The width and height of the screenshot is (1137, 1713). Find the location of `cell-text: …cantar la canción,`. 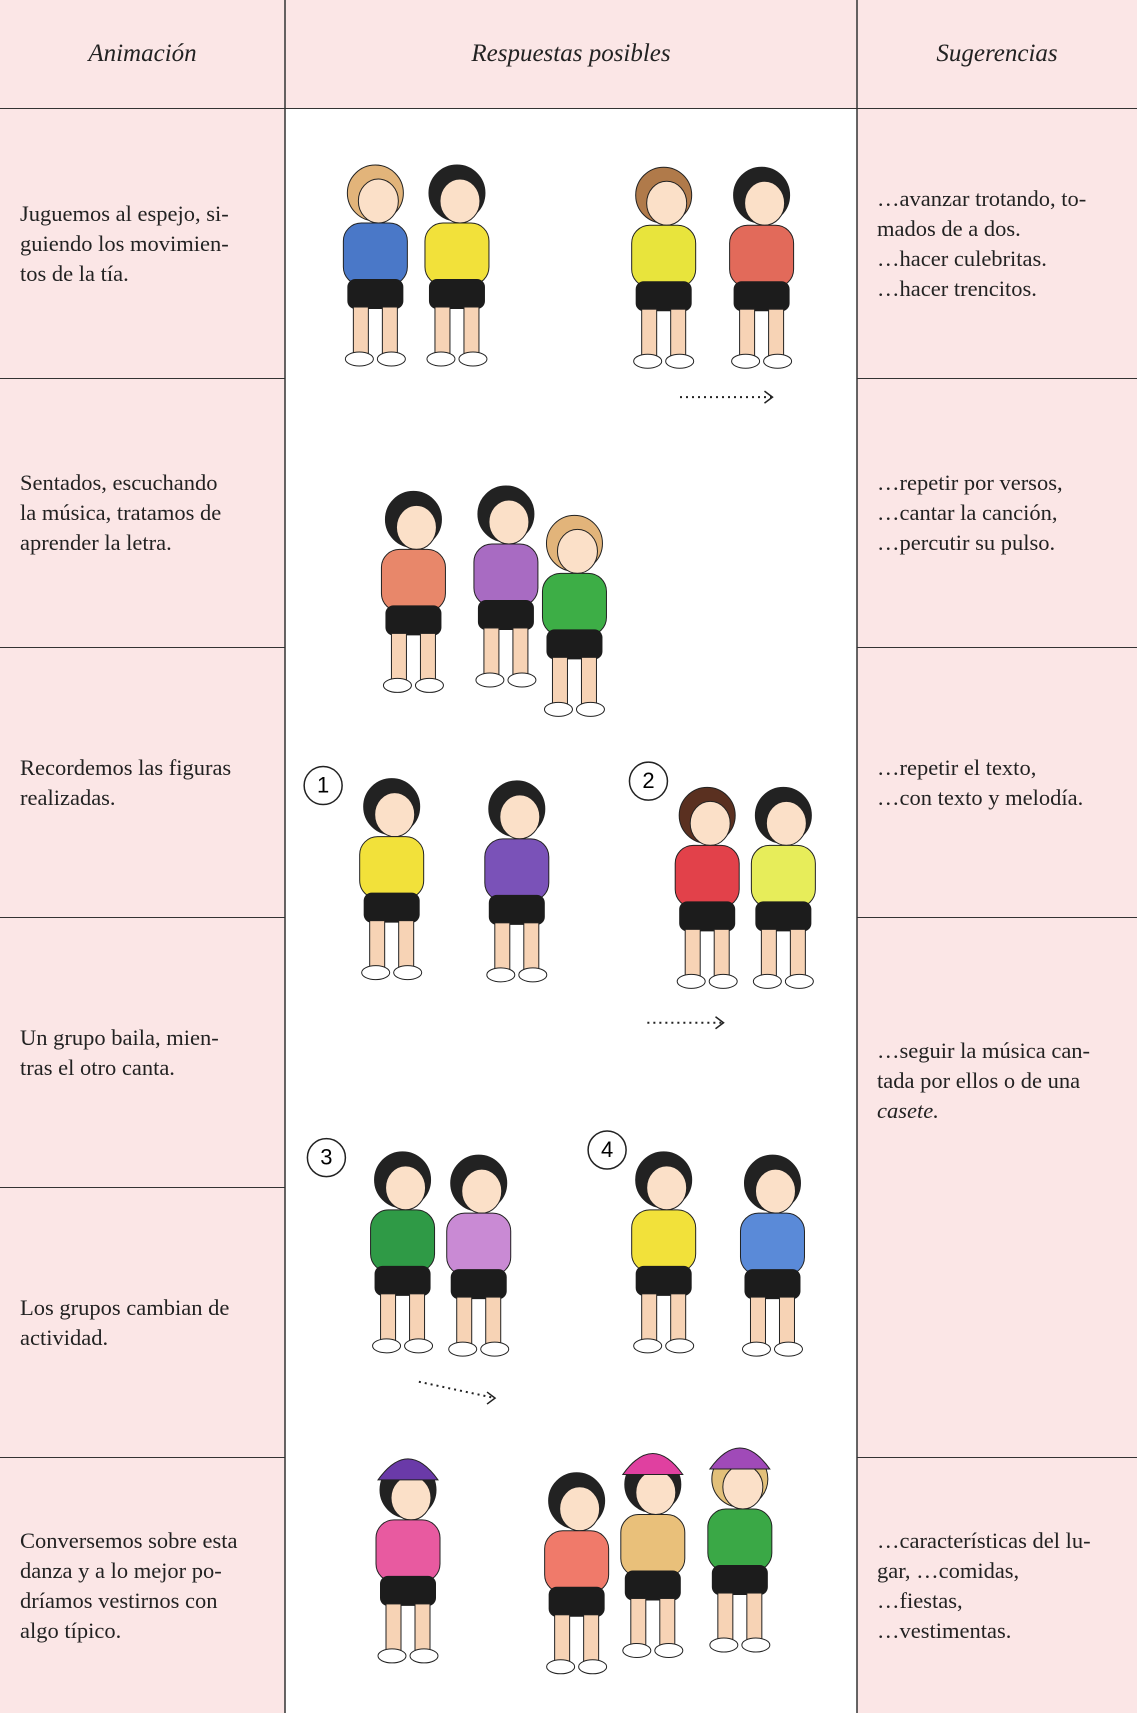

cell-text: …cantar la canción, is located at coordinates (967, 512).